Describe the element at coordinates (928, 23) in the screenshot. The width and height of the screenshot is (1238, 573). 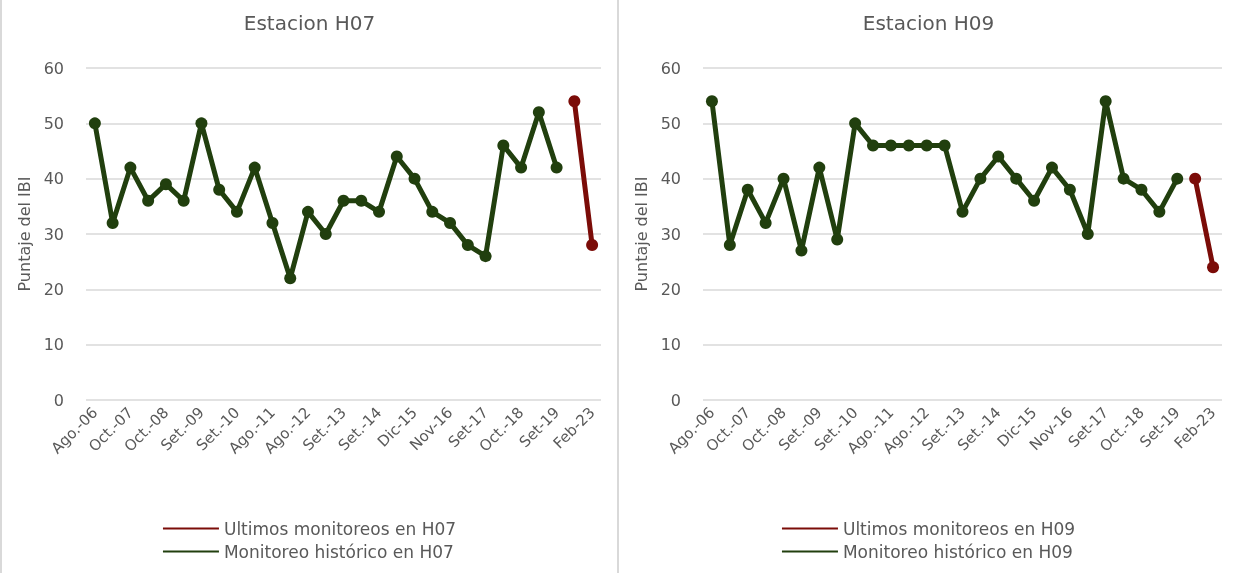
I see `chart-title: Estacion H09` at that location.